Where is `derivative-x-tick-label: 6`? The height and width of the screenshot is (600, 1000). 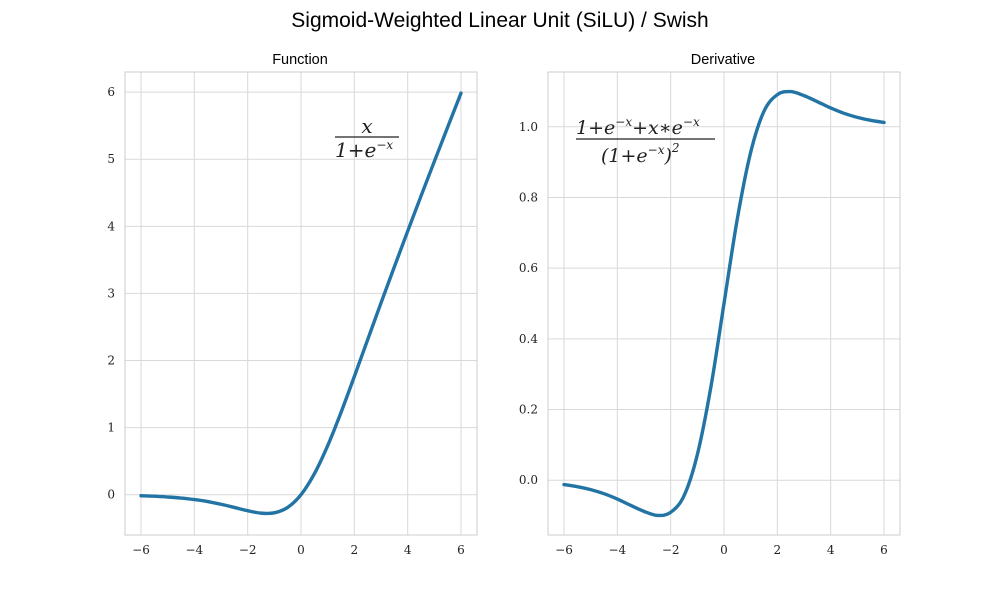 derivative-x-tick-label: 6 is located at coordinates (884, 550).